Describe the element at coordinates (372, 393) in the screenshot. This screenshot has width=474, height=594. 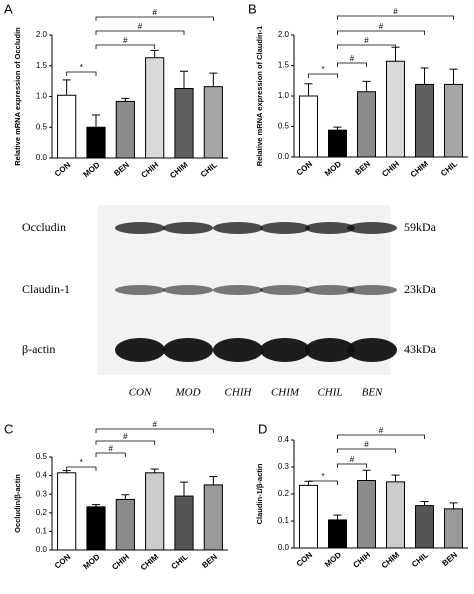
I see `lane-label: BEN` at that location.